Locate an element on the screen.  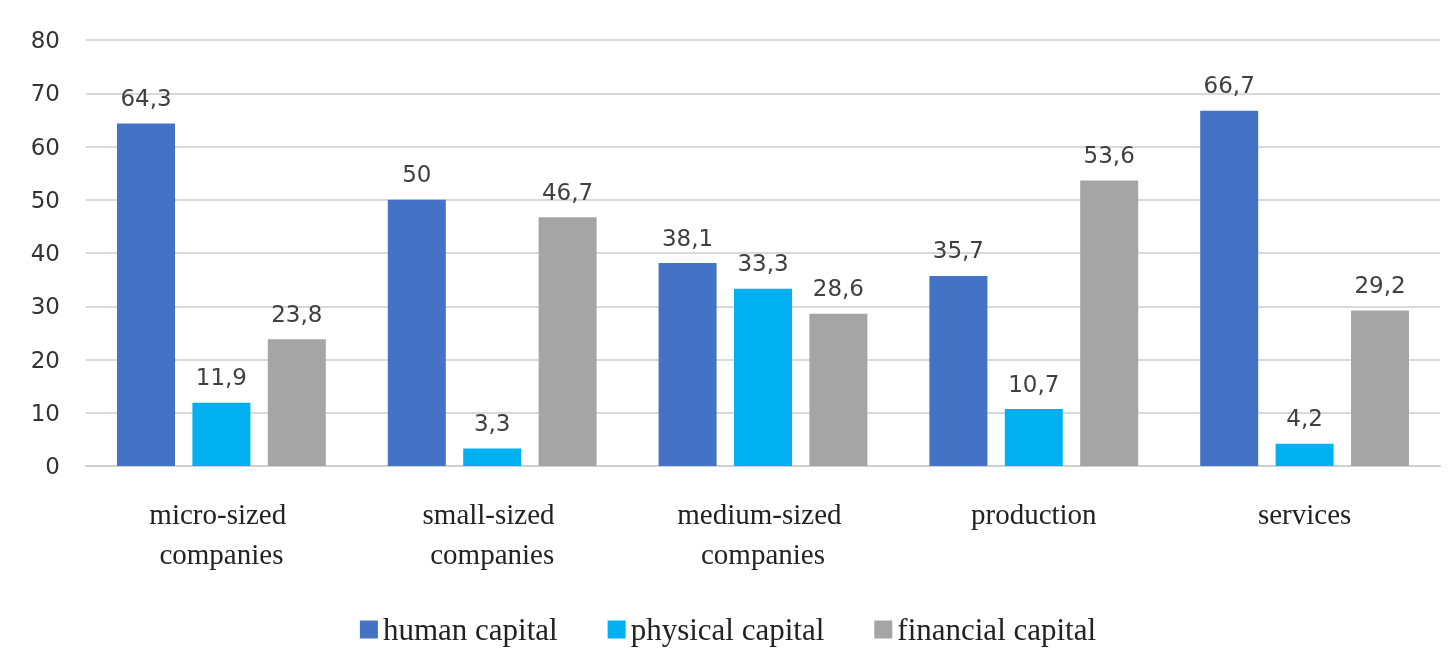
data-label: 35,7 is located at coordinates (958, 250).